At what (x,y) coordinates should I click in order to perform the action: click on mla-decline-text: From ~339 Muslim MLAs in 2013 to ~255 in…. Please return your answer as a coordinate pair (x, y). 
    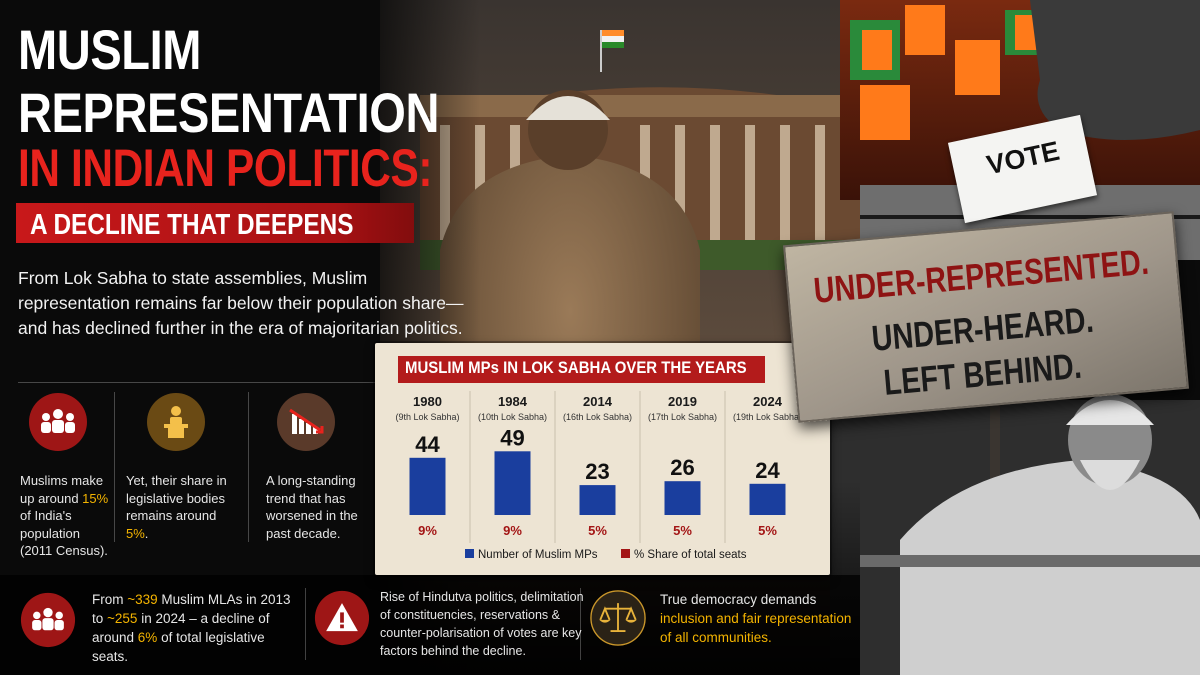
    Looking at the image, I should click on (191, 628).